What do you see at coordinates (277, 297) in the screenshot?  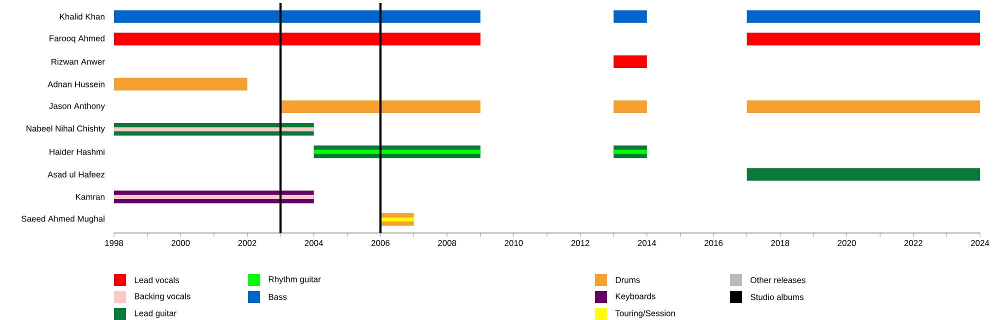 I see `legend-label: Bass` at bounding box center [277, 297].